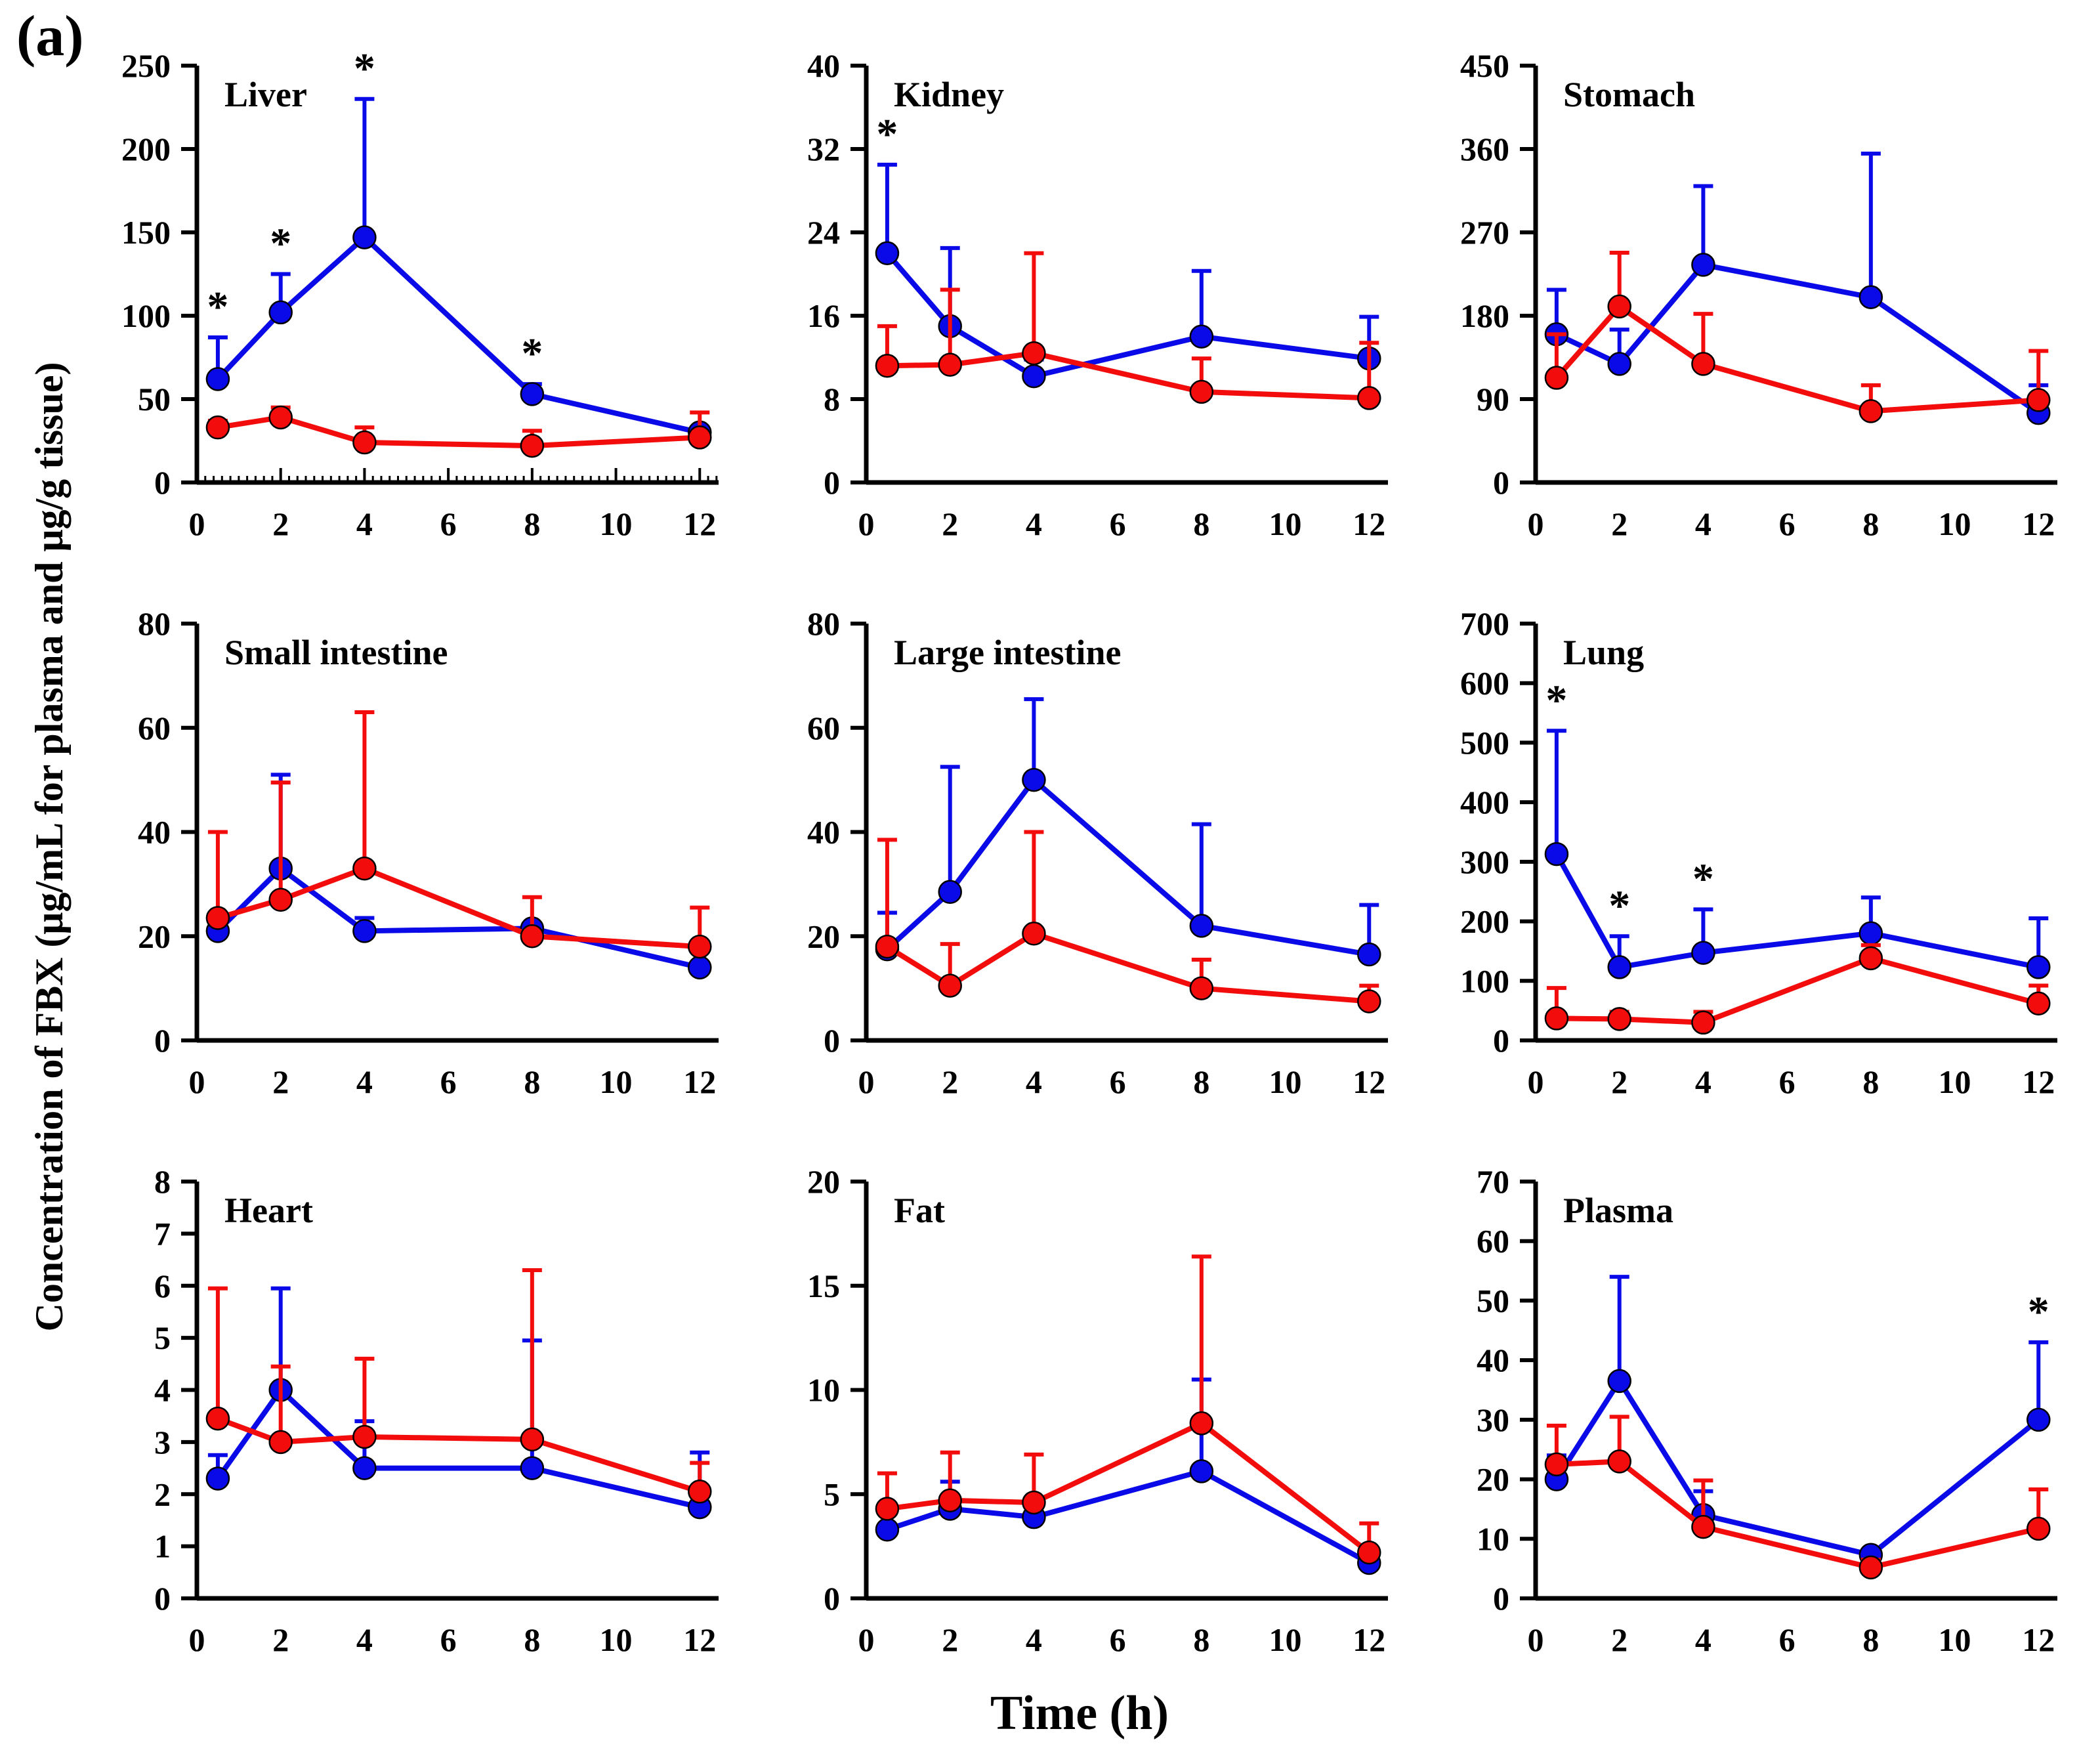 This screenshot has height=1750, width=2100. Describe the element at coordinates (162, 1390) in the screenshot. I see `y-tick-label: 4` at that location.